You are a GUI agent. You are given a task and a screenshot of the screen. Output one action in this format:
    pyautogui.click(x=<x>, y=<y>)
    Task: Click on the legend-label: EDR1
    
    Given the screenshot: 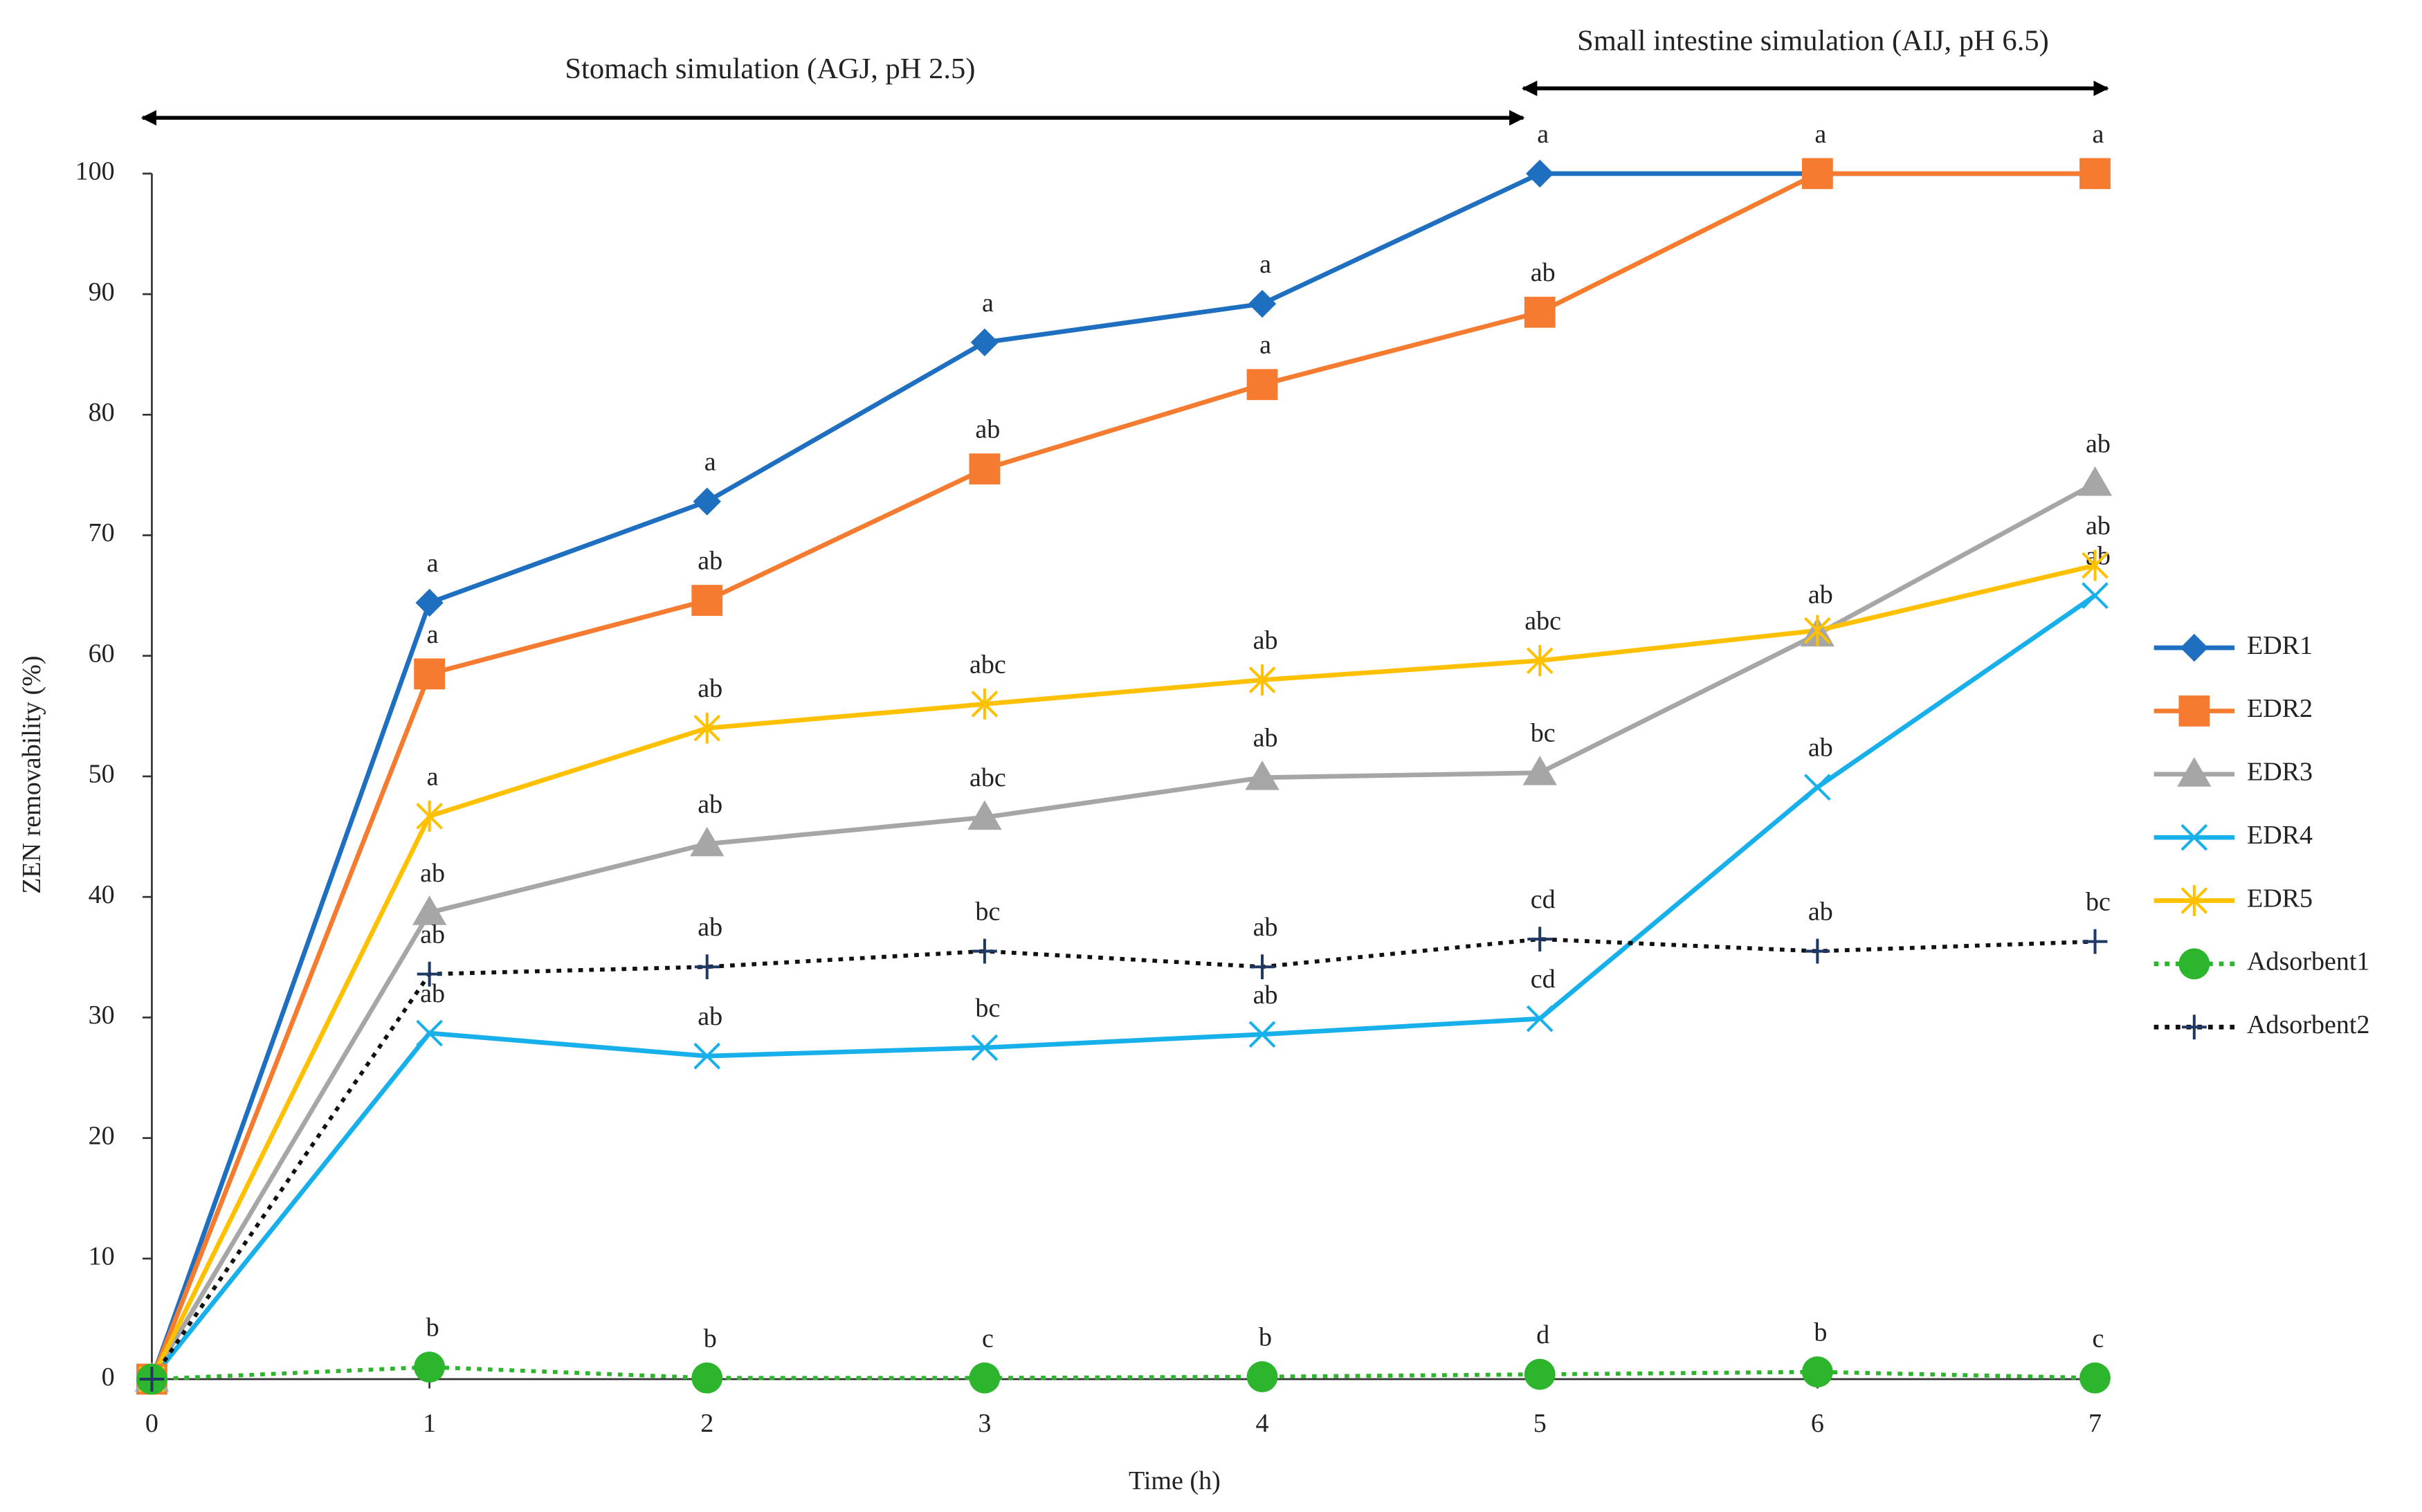 What is the action you would take?
    pyautogui.click(x=2280, y=645)
    